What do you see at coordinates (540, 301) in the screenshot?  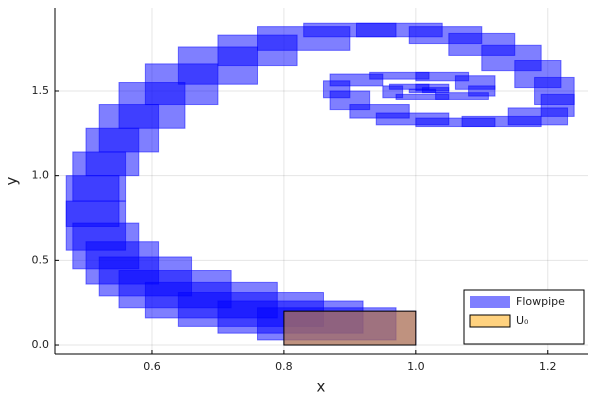 I see `legend-label: Flowpipe` at bounding box center [540, 301].